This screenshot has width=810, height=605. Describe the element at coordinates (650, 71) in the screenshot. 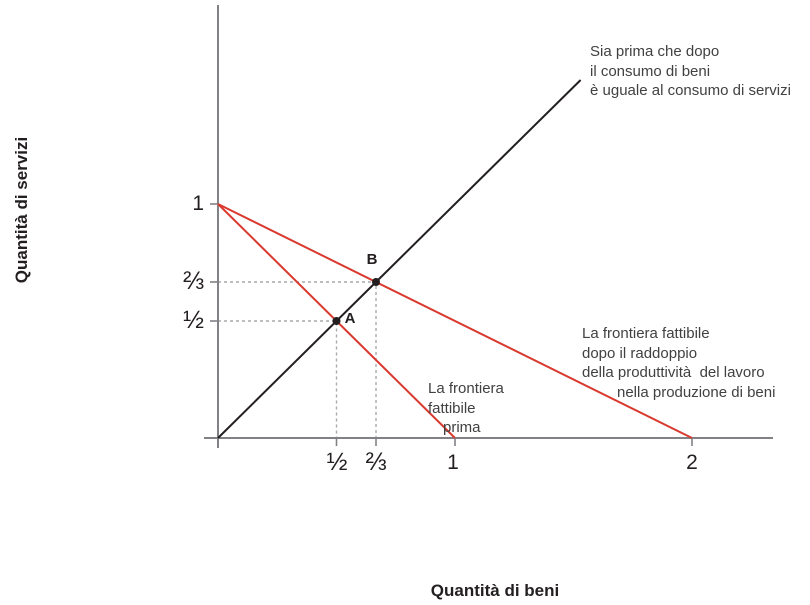

I see `annotation-equality-line-2: il consumo di beni` at that location.